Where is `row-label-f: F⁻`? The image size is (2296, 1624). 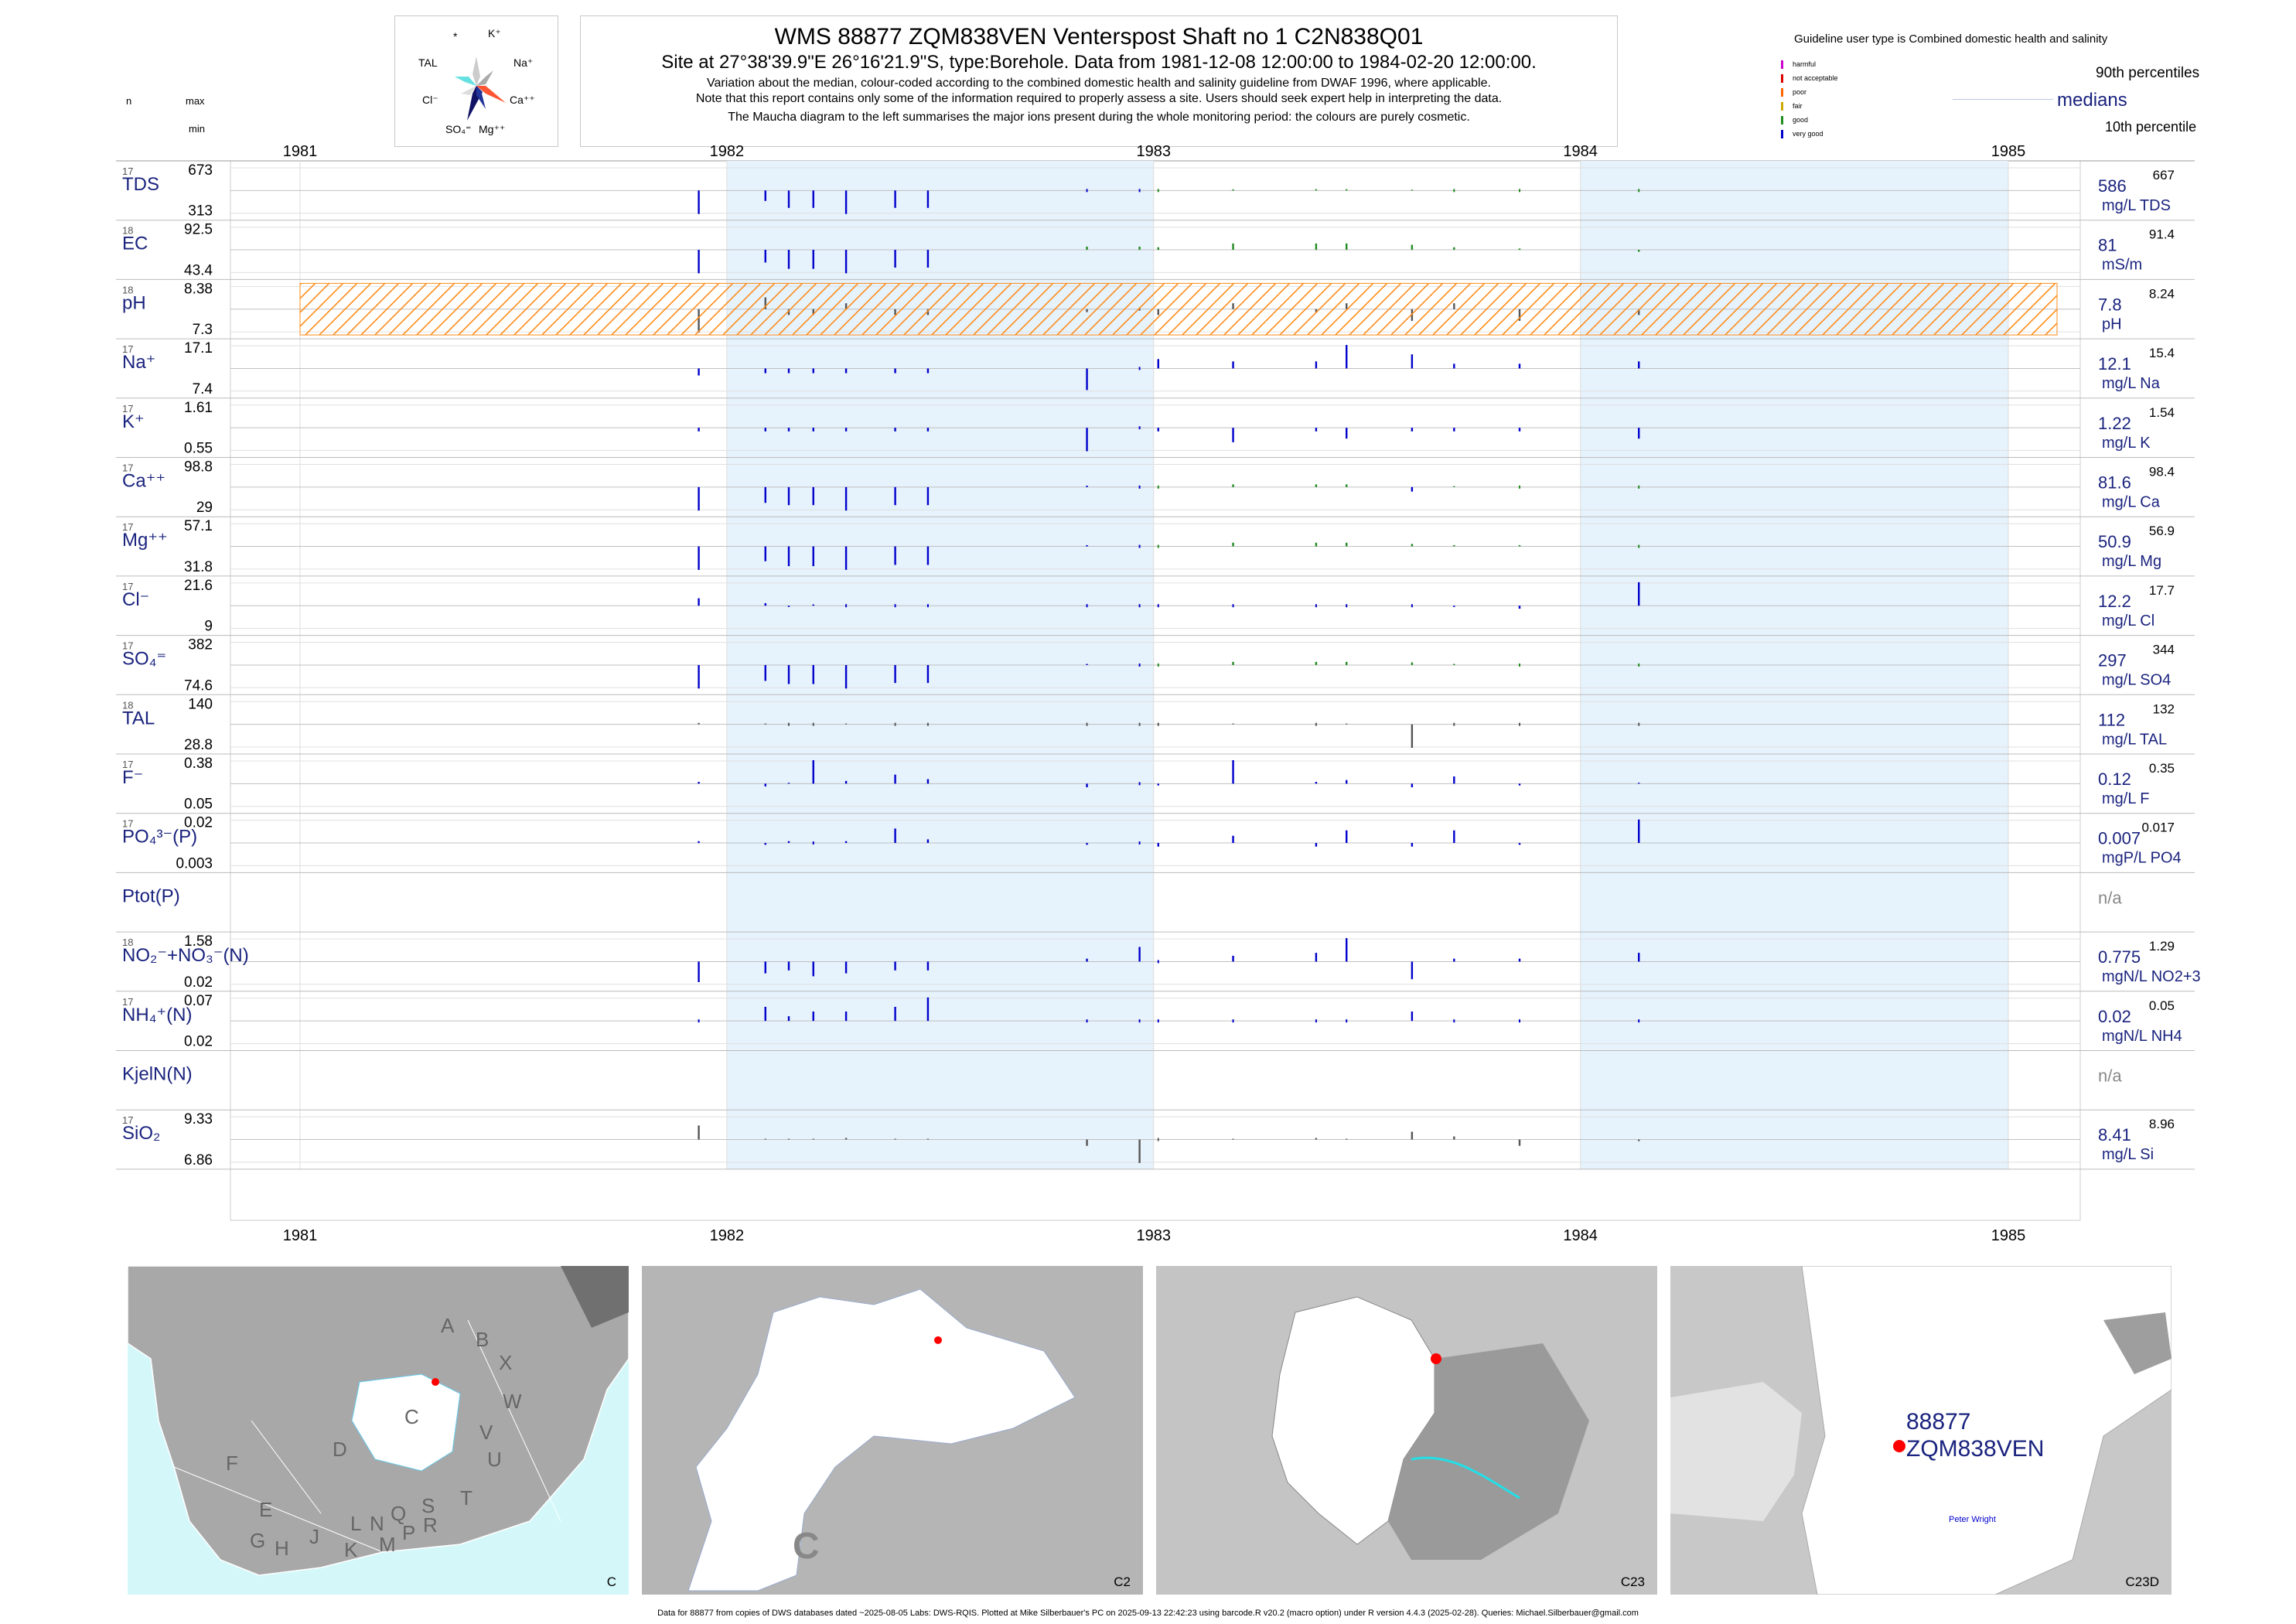
row-label-f: F⁻ is located at coordinates (132, 777).